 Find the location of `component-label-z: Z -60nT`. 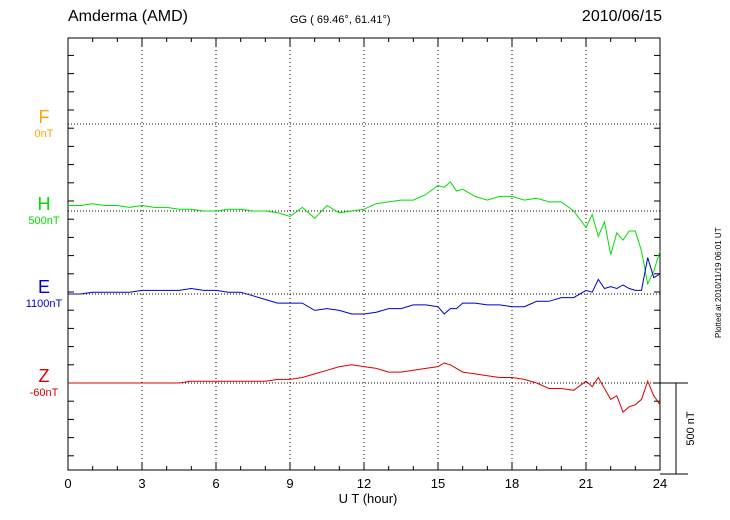

component-label-z: Z -60nT is located at coordinates (44, 383).